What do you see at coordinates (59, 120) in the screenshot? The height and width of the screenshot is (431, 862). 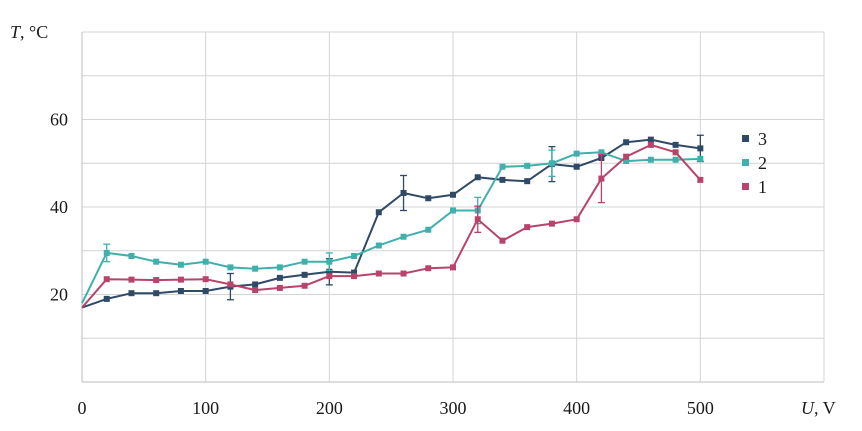 I see `y-tick-label: 60` at bounding box center [59, 120].